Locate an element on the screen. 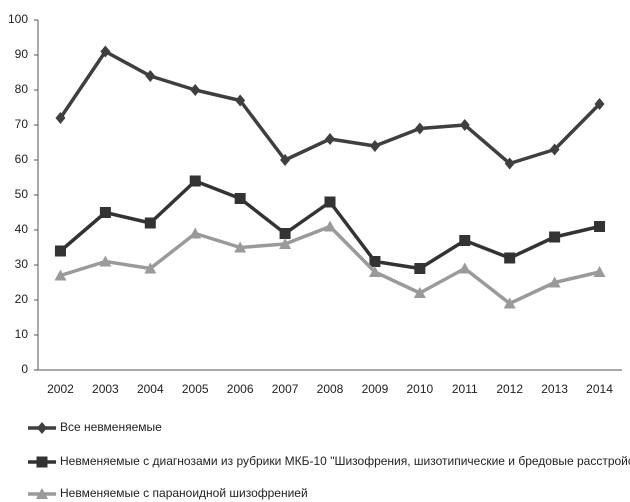  legend-label: Все невменяемые is located at coordinates (111, 427).